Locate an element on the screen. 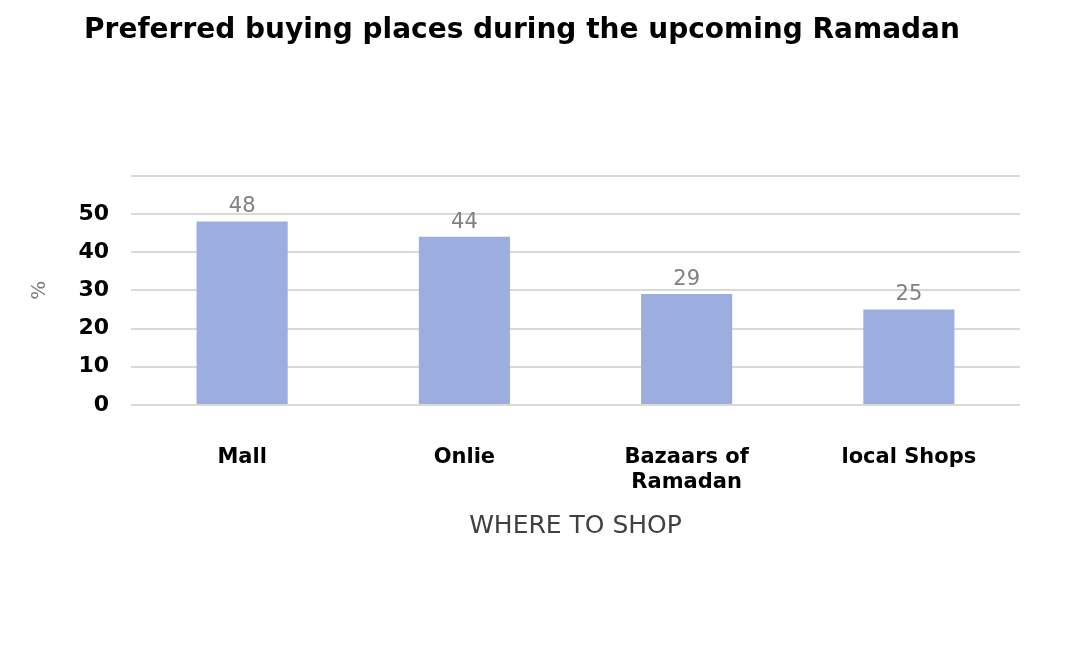 The image size is (1088, 657). y-tick-label: 30 is located at coordinates (93, 289).